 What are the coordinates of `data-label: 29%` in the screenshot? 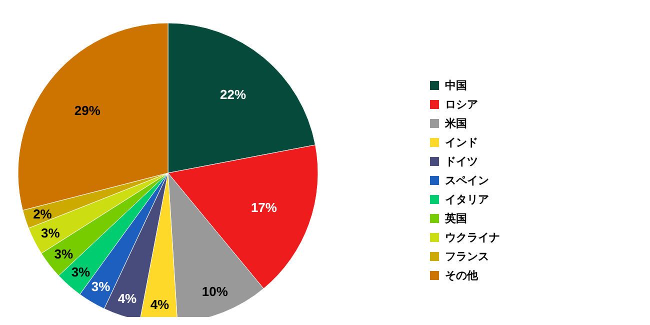 It's located at (87, 110).